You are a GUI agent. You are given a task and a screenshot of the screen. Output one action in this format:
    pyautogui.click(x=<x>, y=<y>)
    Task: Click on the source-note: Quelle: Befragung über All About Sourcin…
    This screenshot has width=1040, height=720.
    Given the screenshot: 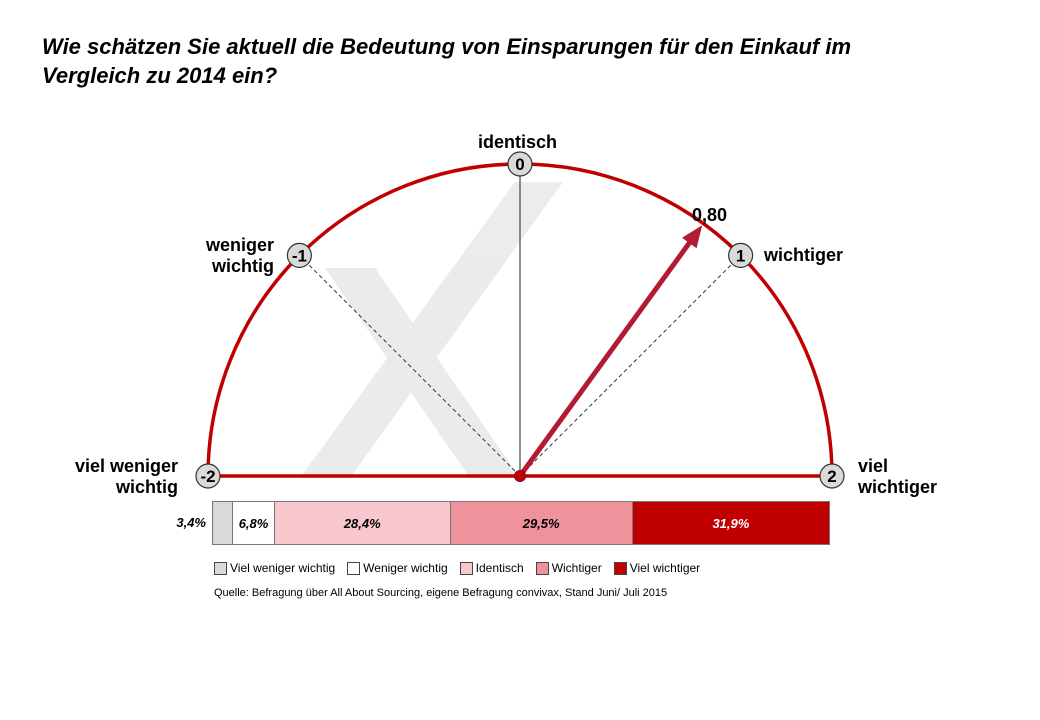 What is the action you would take?
    pyautogui.click(x=441, y=593)
    